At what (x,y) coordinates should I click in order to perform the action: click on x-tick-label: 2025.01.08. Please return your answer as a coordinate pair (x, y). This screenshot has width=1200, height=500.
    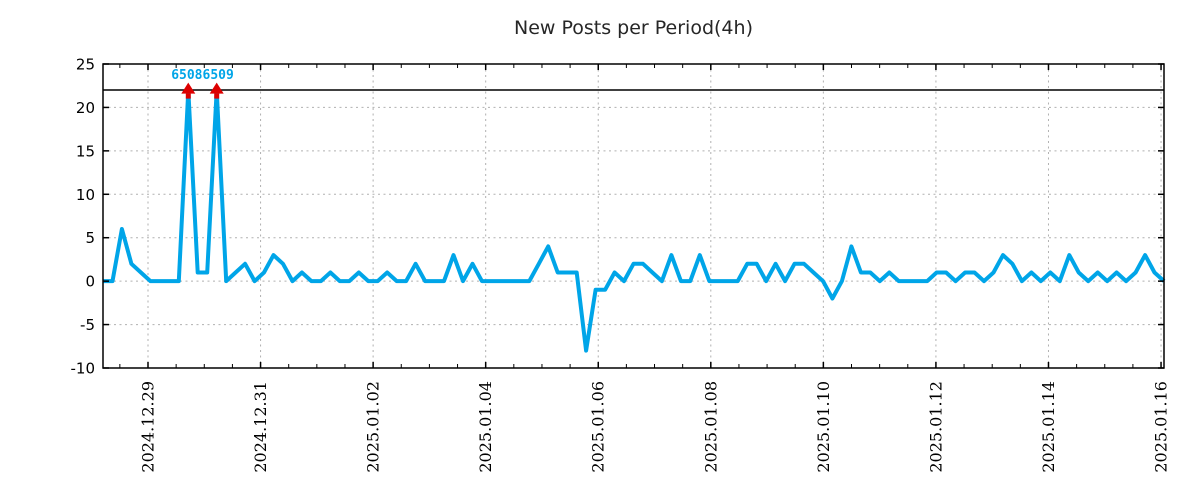
    Looking at the image, I should click on (710, 427).